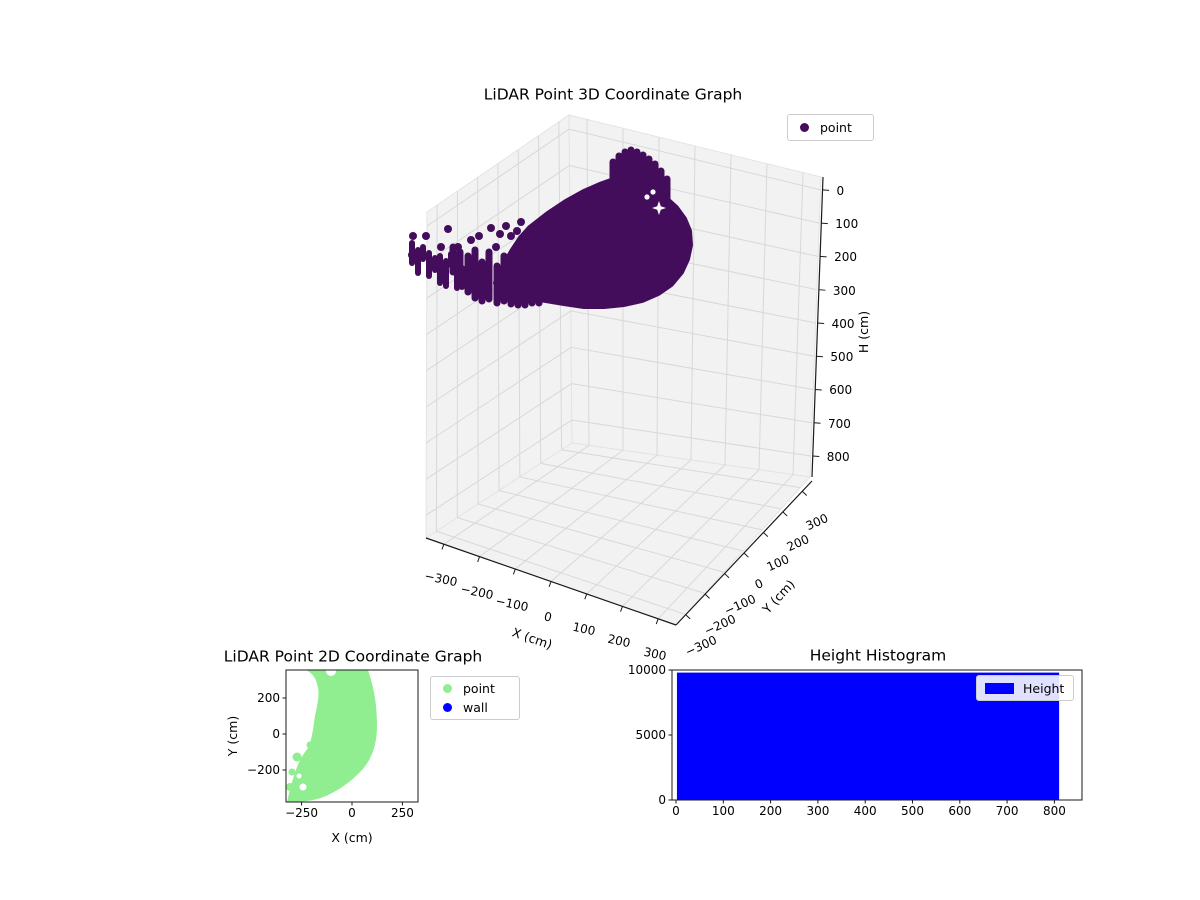 The height and width of the screenshot is (900, 1200). Describe the element at coordinates (839, 423) in the screenshot. I see `plot3d-h-tick-label: 700` at that location.